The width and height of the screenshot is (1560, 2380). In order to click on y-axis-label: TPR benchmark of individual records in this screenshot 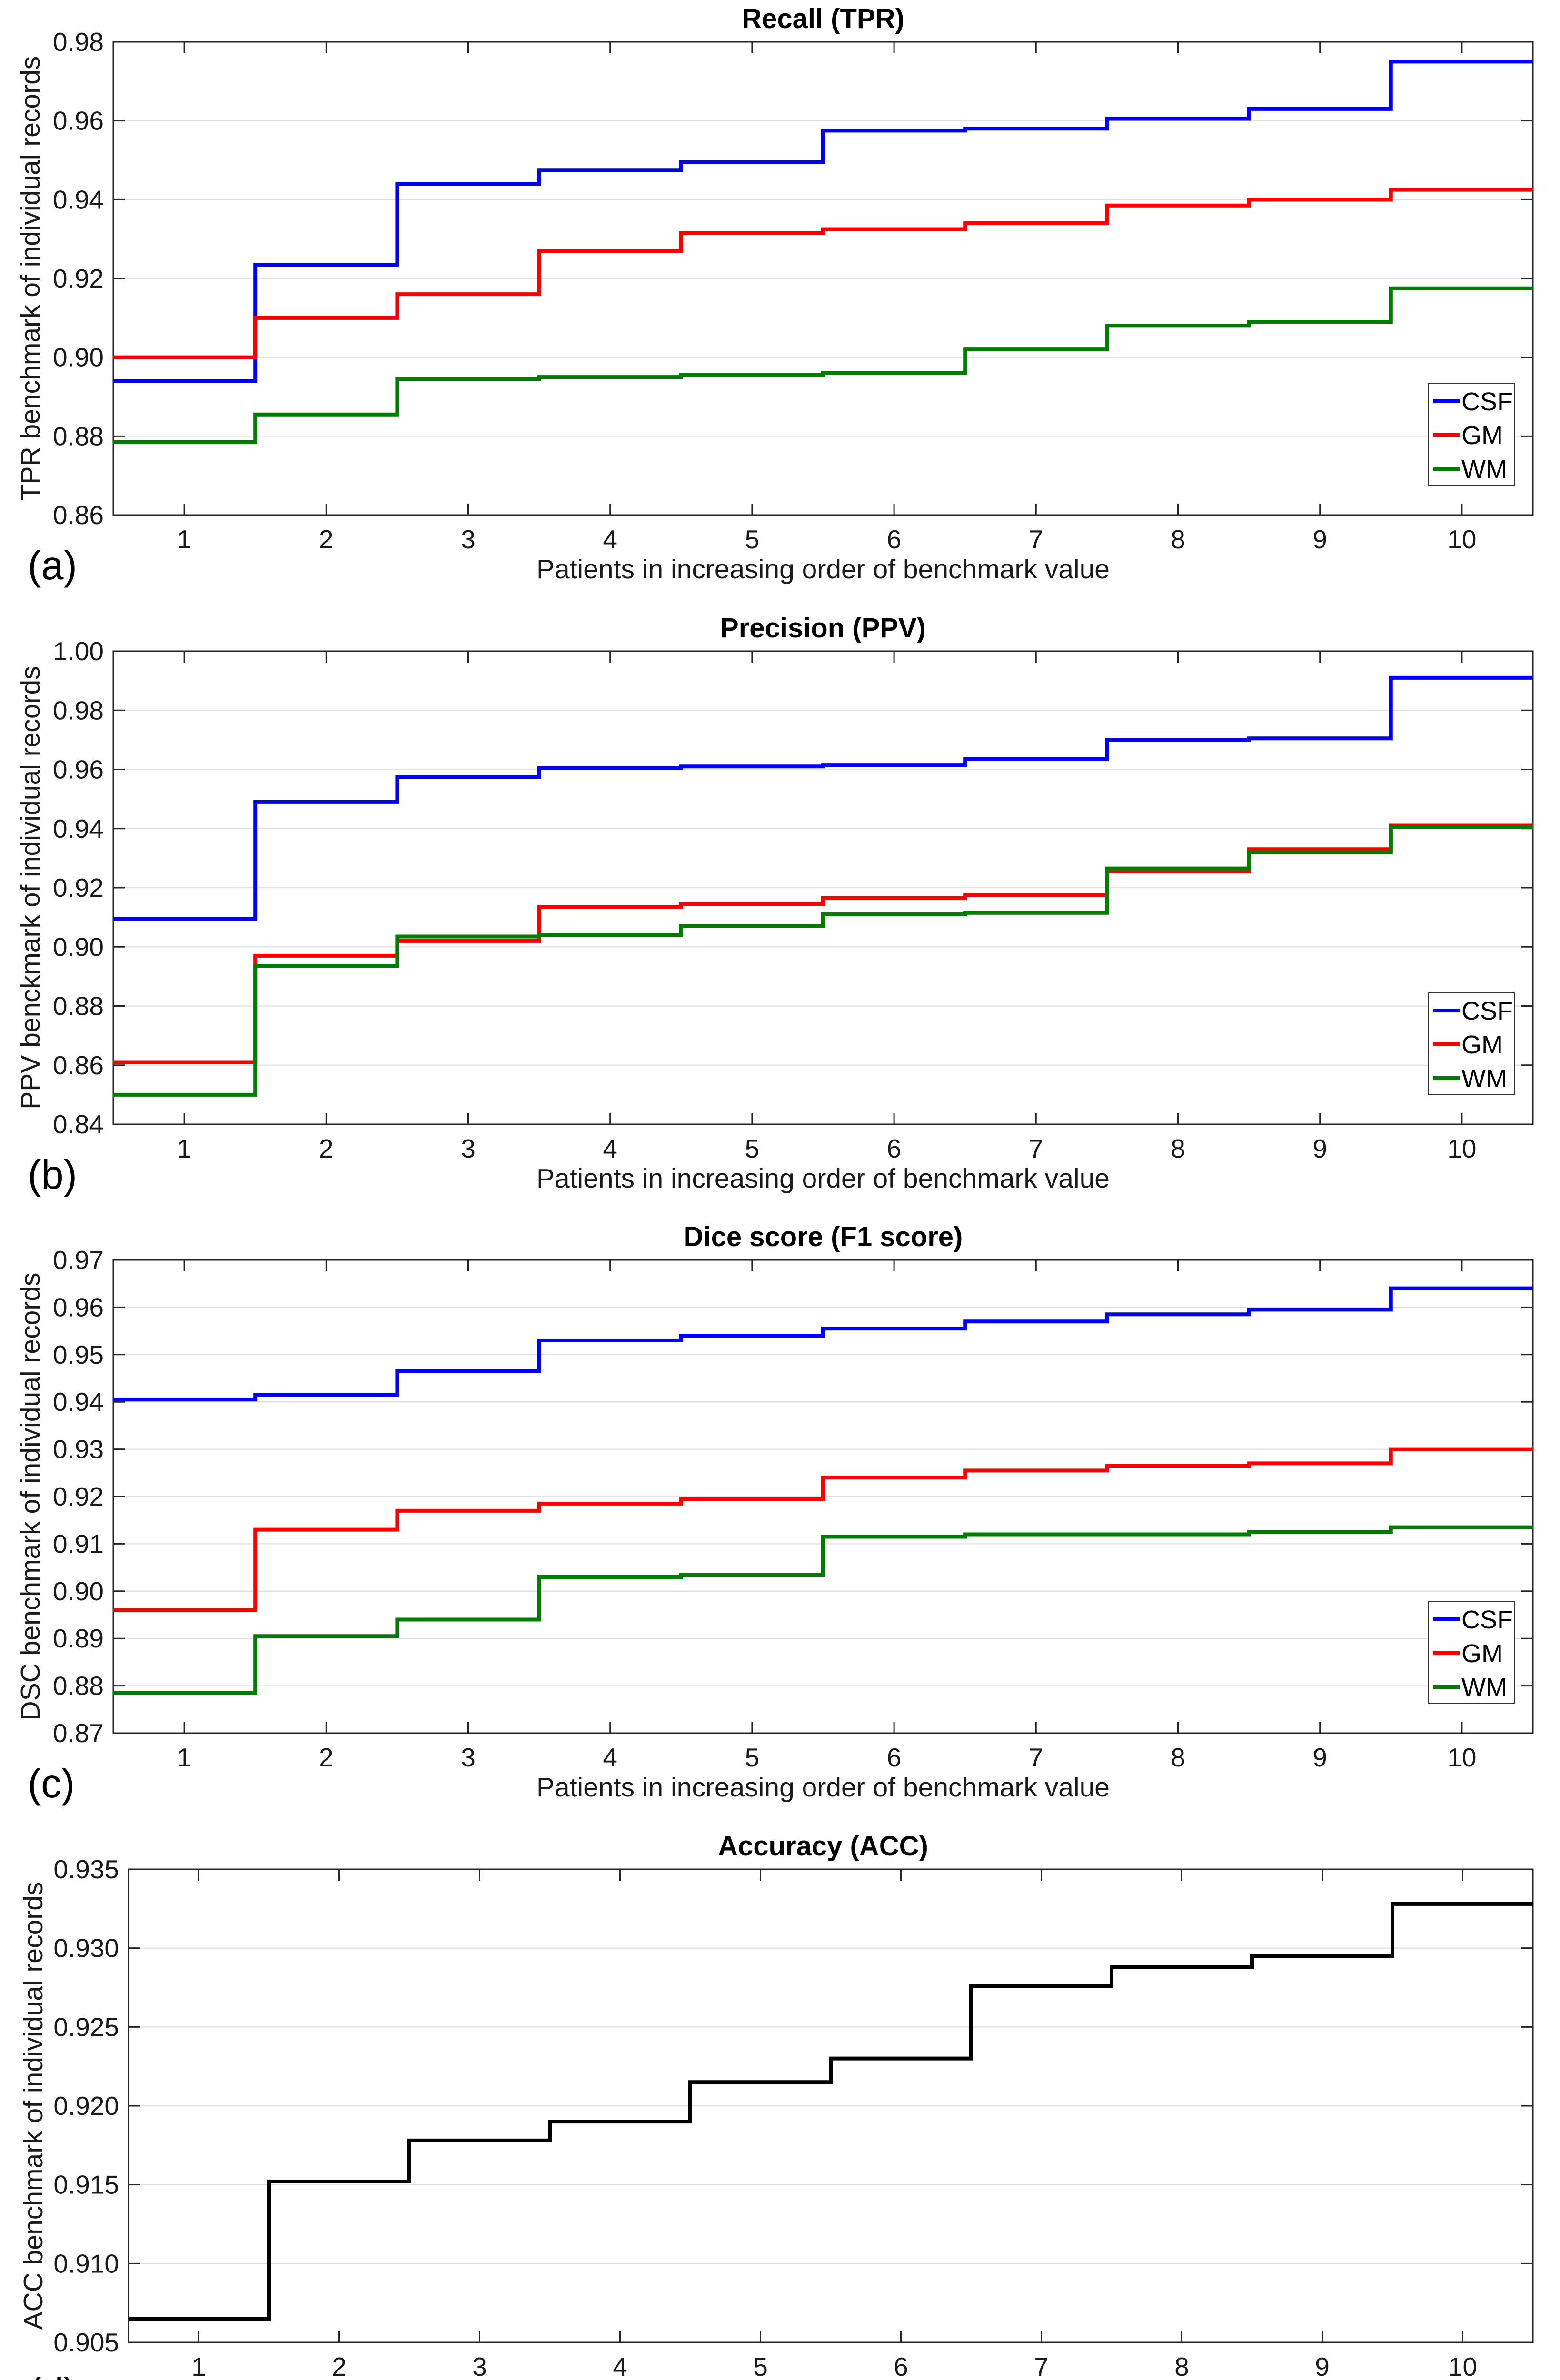, I will do `click(30, 278)`.